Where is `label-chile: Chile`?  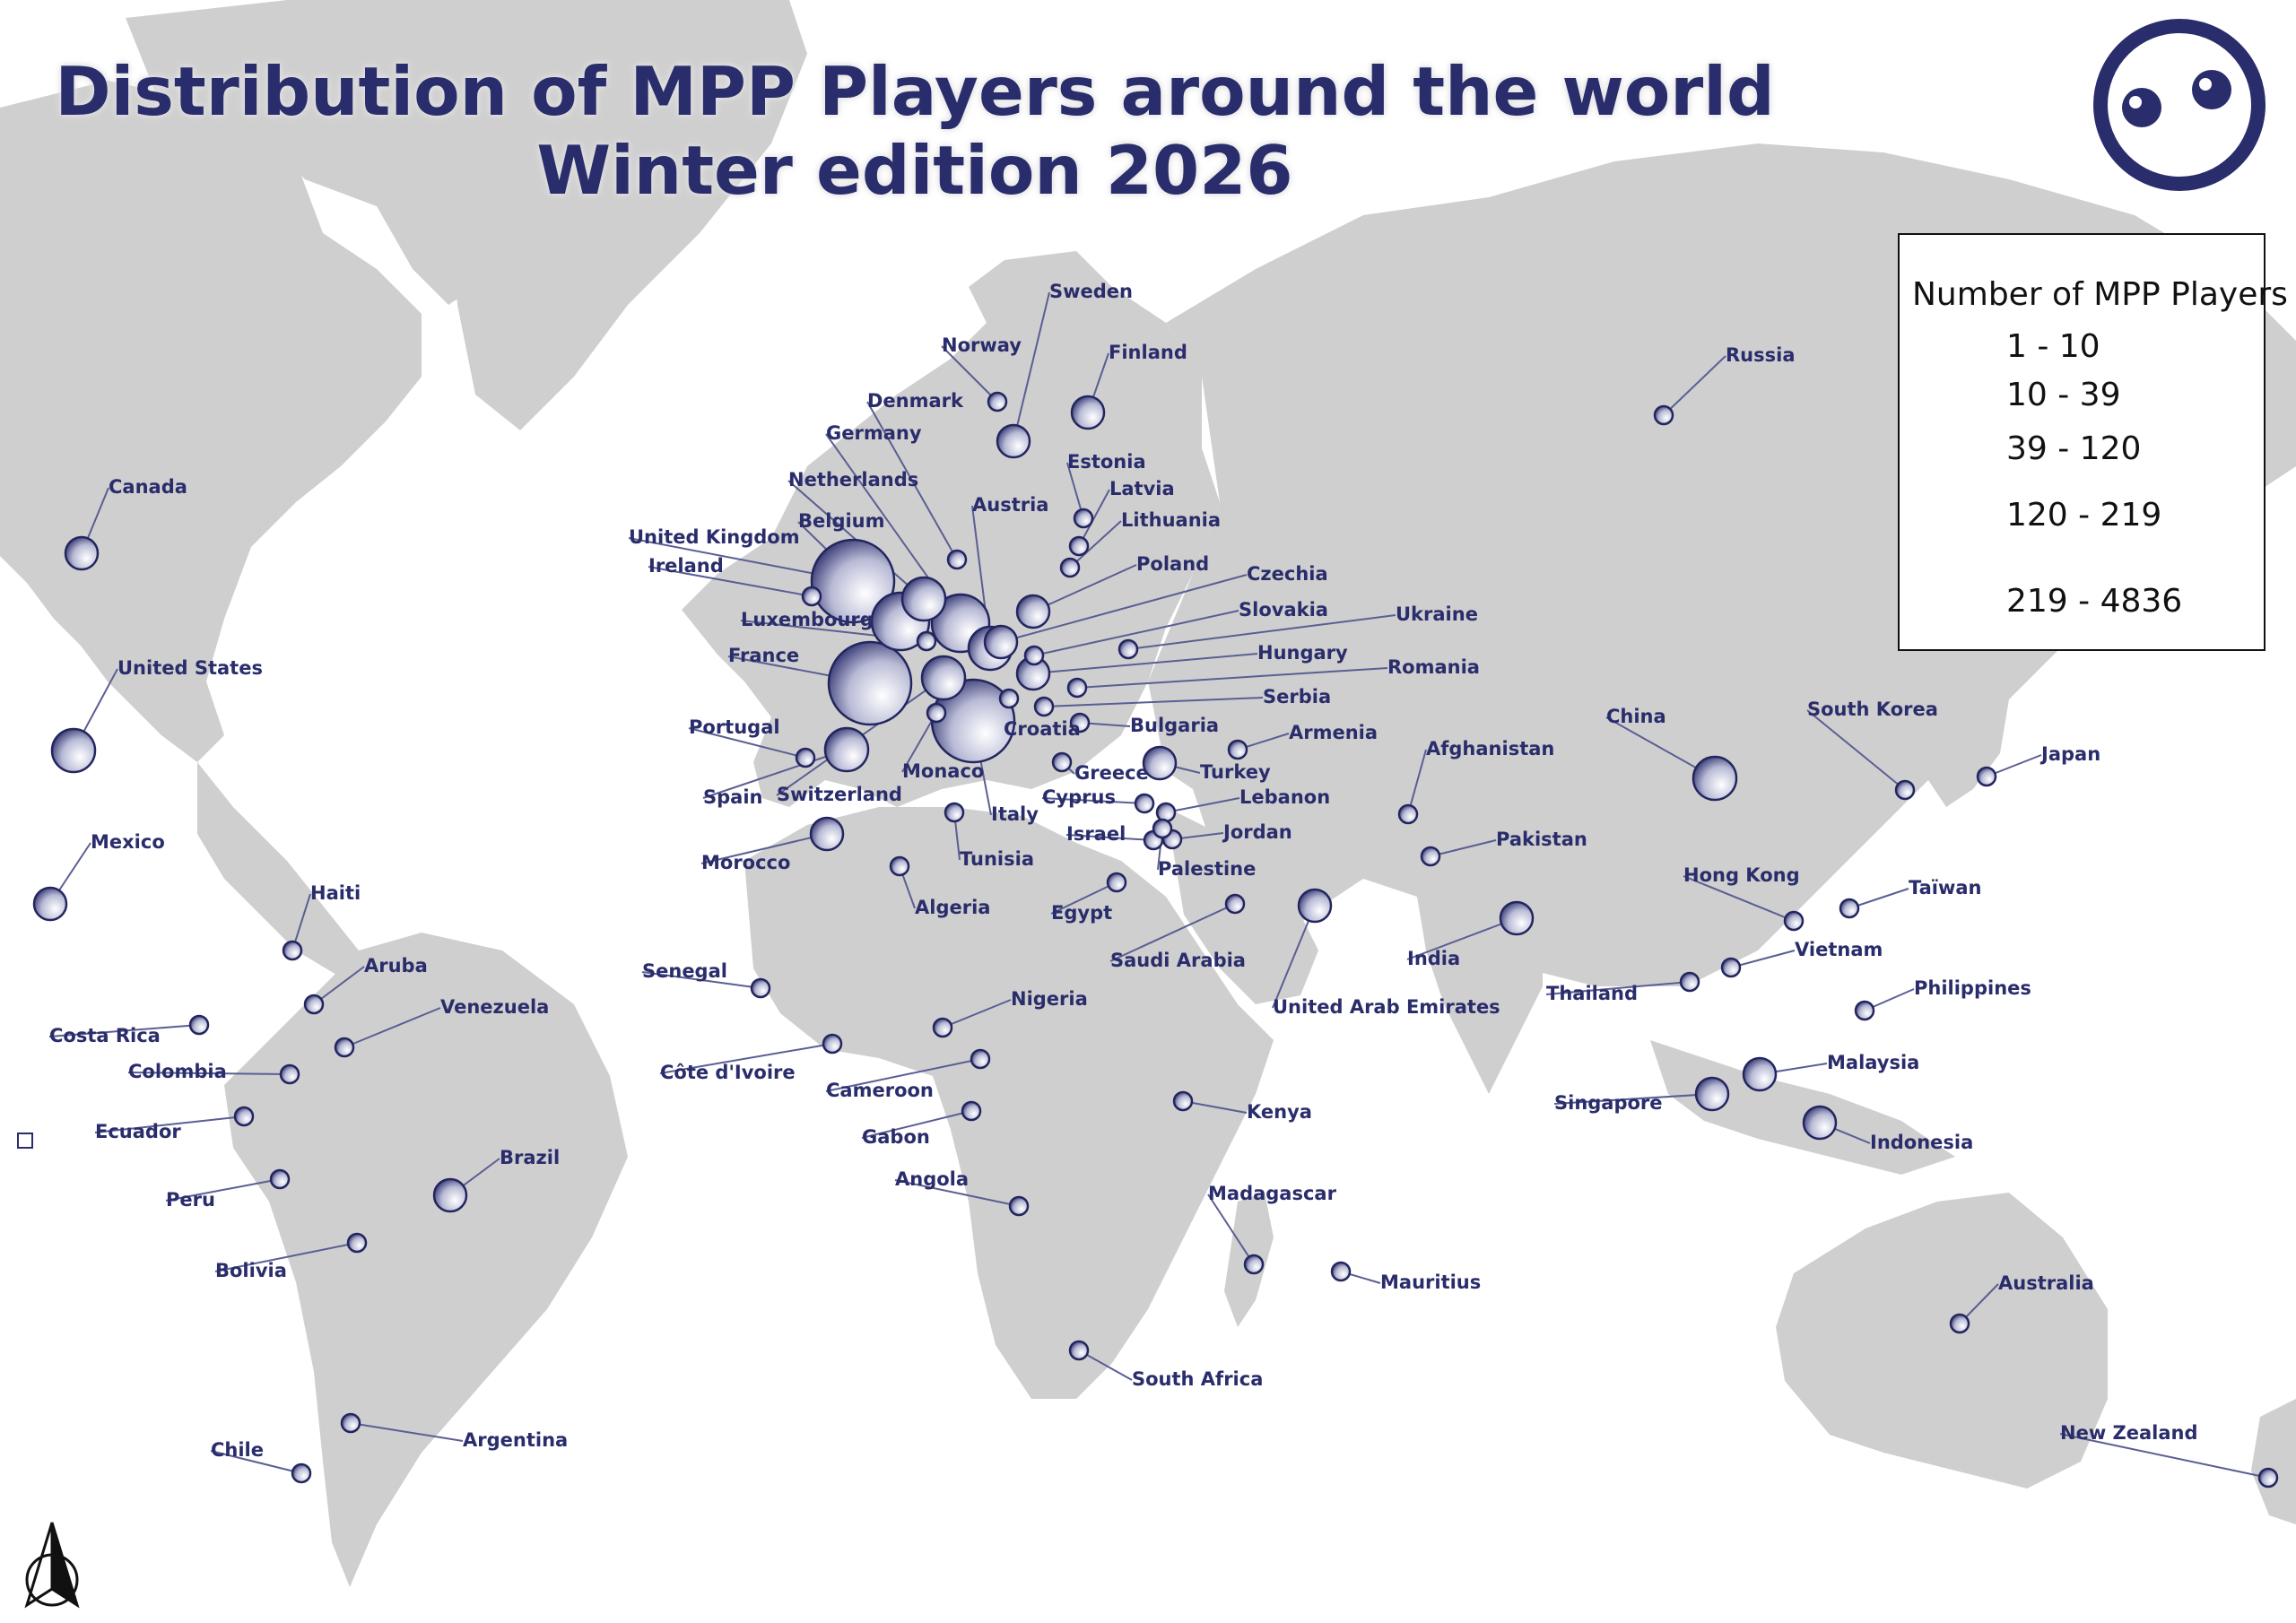 label-chile: Chile is located at coordinates (237, 1450).